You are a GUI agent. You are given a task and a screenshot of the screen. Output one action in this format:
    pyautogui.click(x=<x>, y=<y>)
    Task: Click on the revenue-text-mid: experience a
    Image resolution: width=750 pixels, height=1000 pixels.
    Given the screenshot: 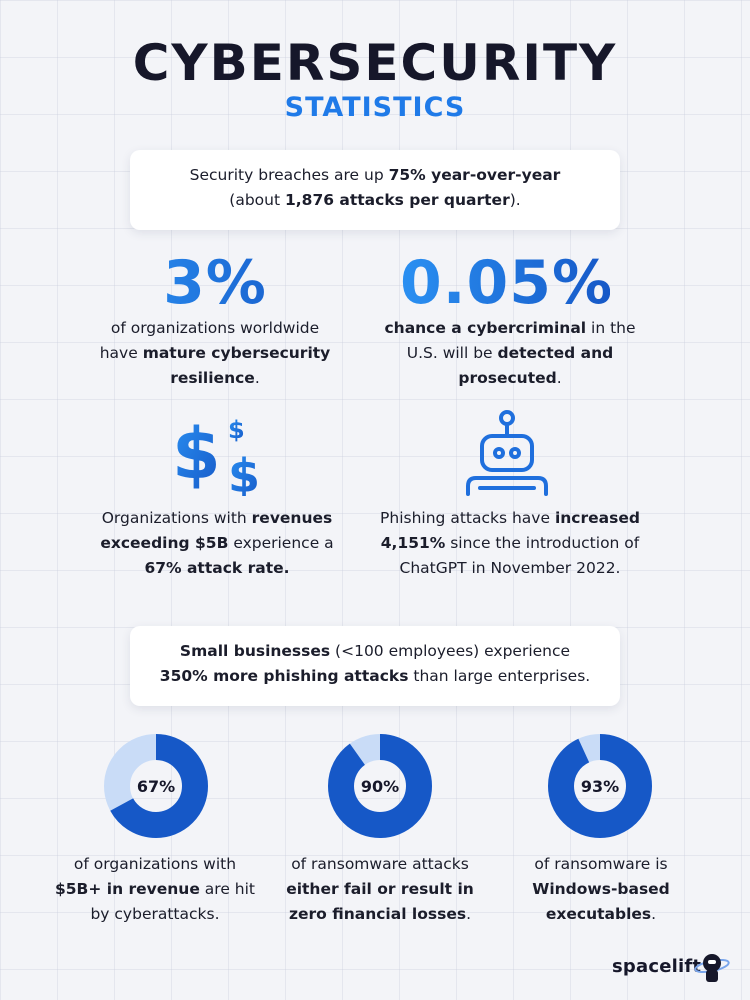 What is the action you would take?
    pyautogui.click(x=281, y=543)
    